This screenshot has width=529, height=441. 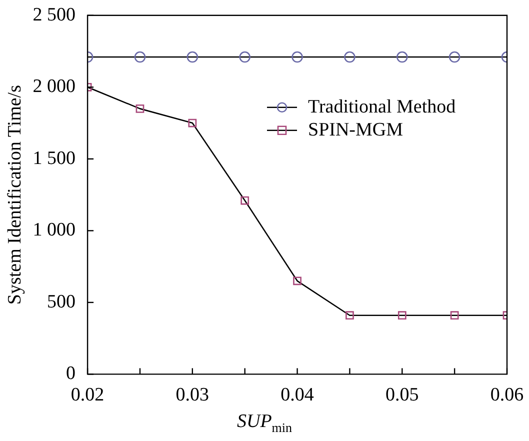 What do you see at coordinates (87, 395) in the screenshot?
I see `x-tick-label: 0.02` at bounding box center [87, 395].